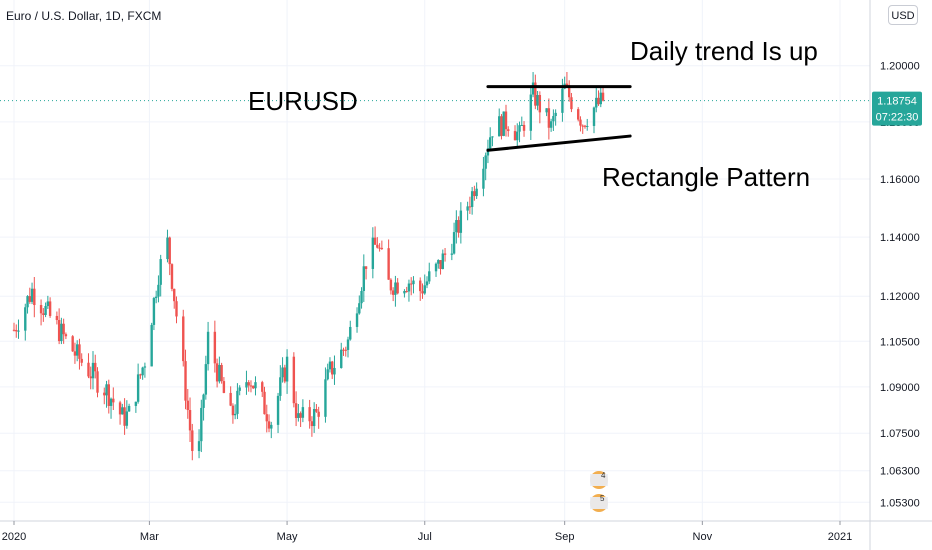  I want to click on currency-button: USD, so click(903, 15).